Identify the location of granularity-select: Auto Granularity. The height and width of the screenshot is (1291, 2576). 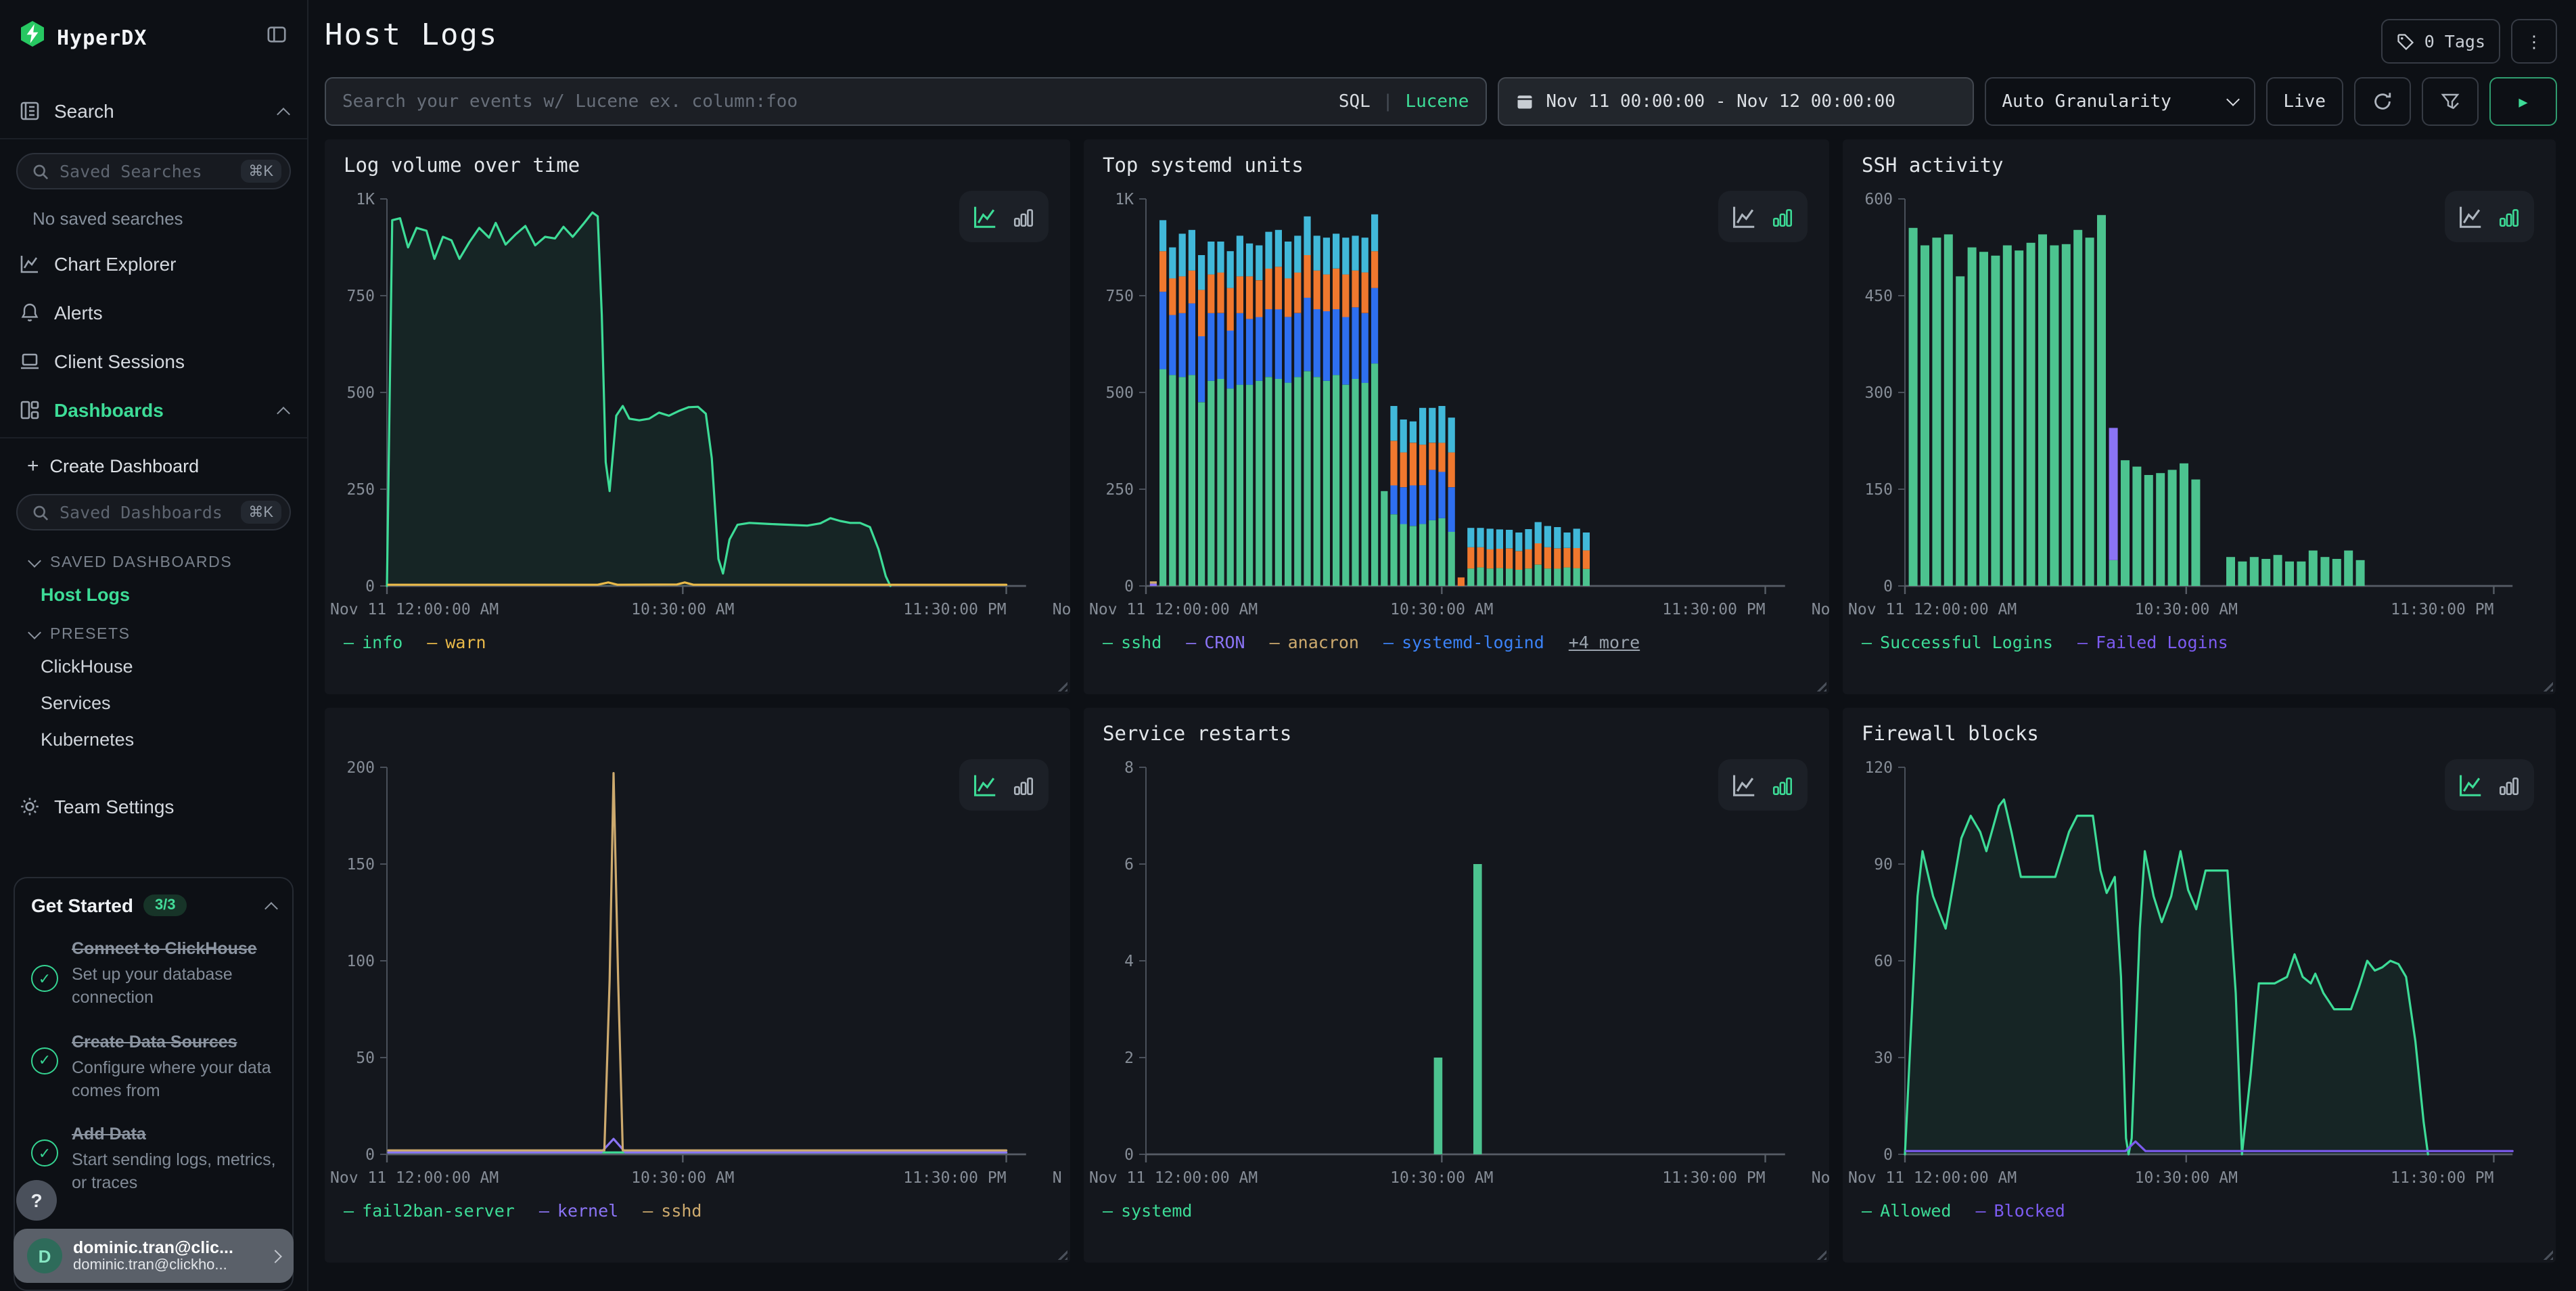
(2119, 101).